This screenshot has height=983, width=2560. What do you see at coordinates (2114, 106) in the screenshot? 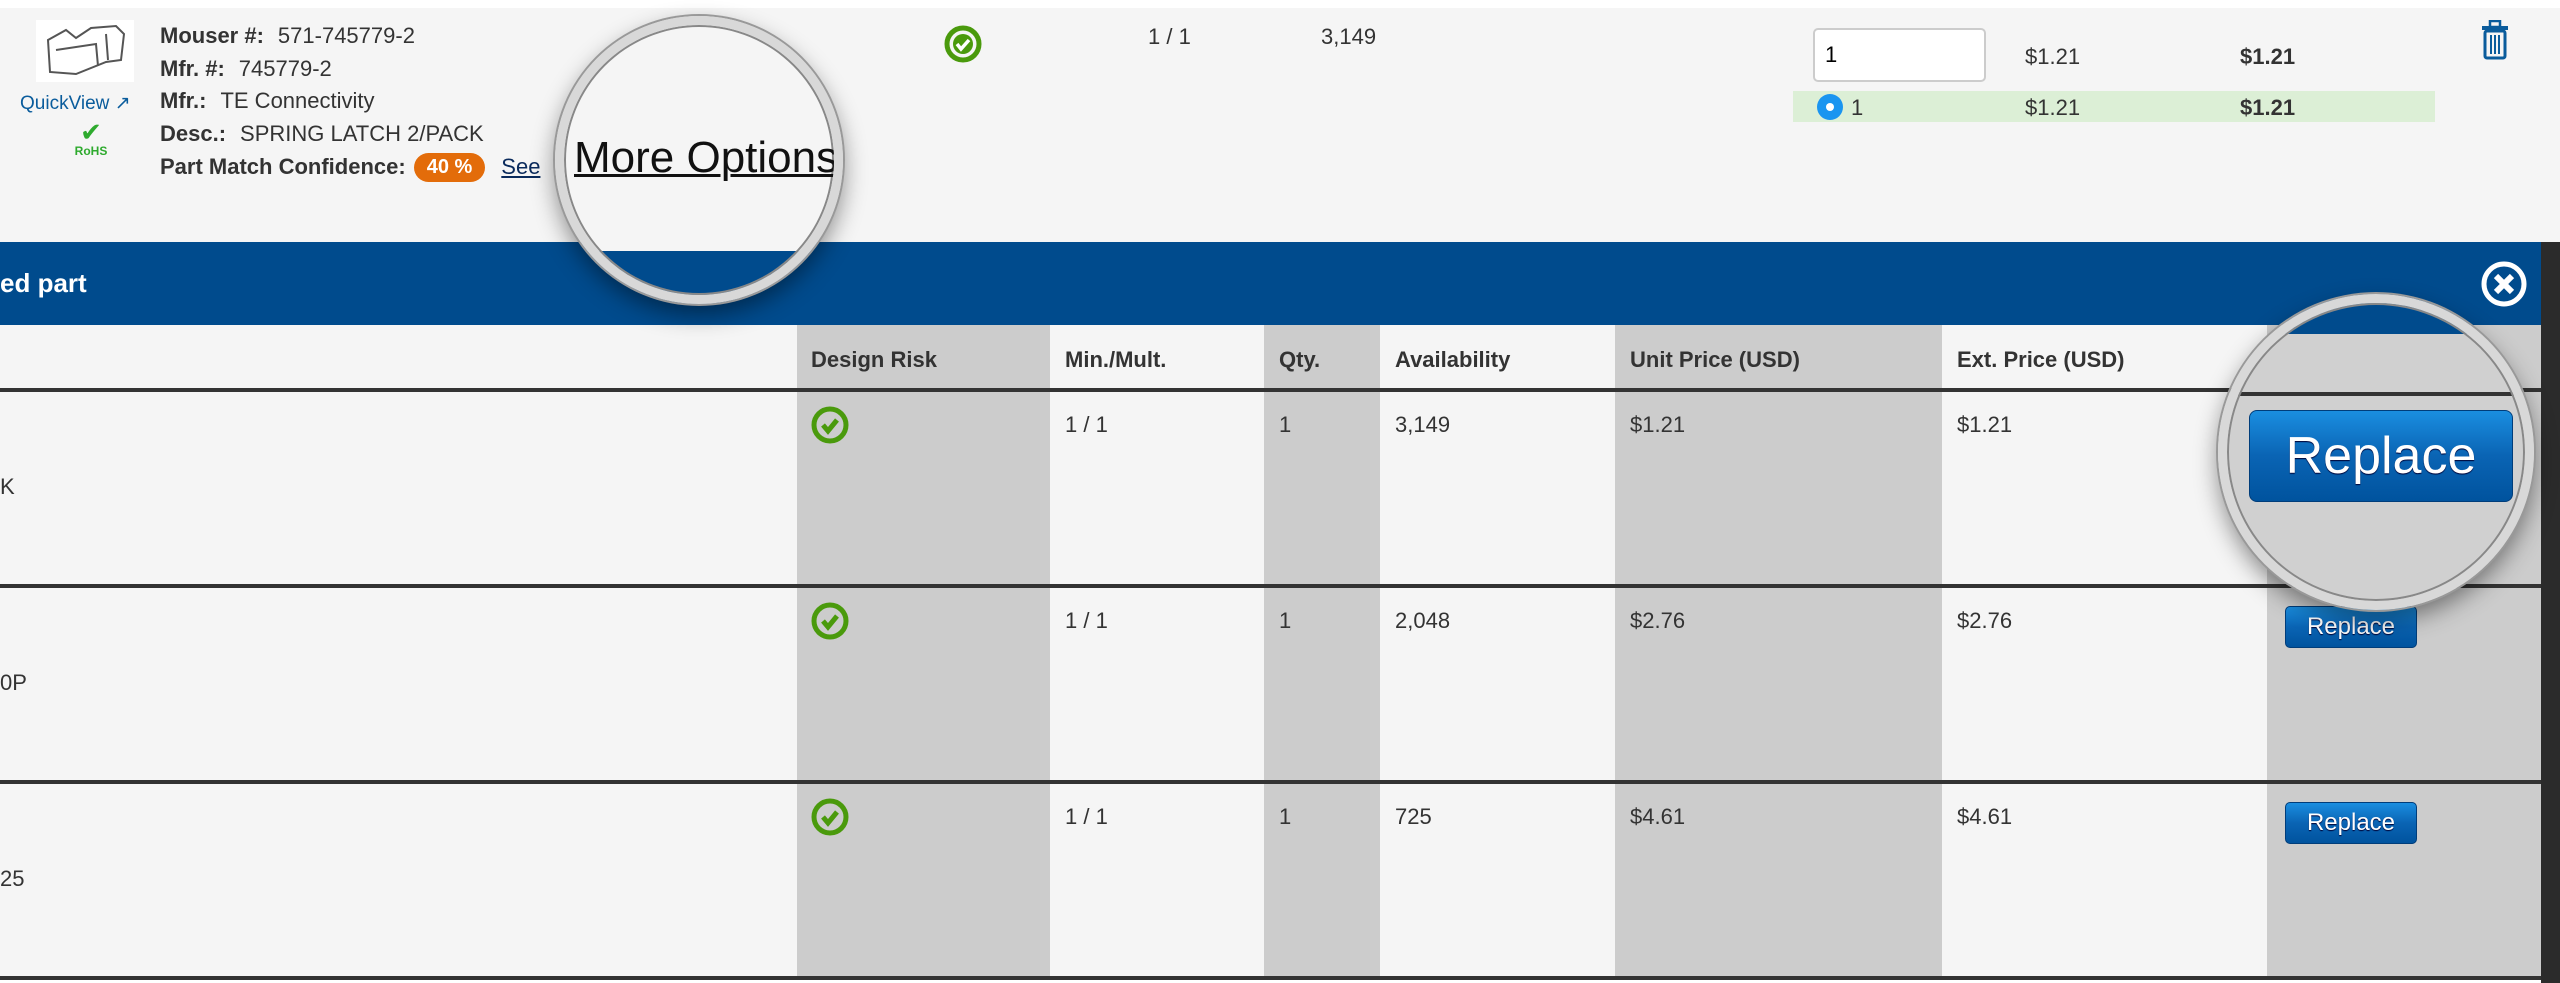
I see `price-break-row: 1 $1.21 $1.21` at bounding box center [2114, 106].